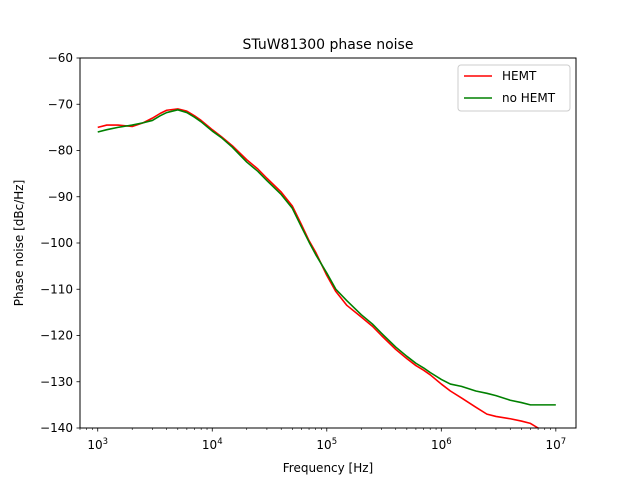 Image resolution: width=640 pixels, height=480 pixels. I want to click on legend-label: no HEMT, so click(529, 98).